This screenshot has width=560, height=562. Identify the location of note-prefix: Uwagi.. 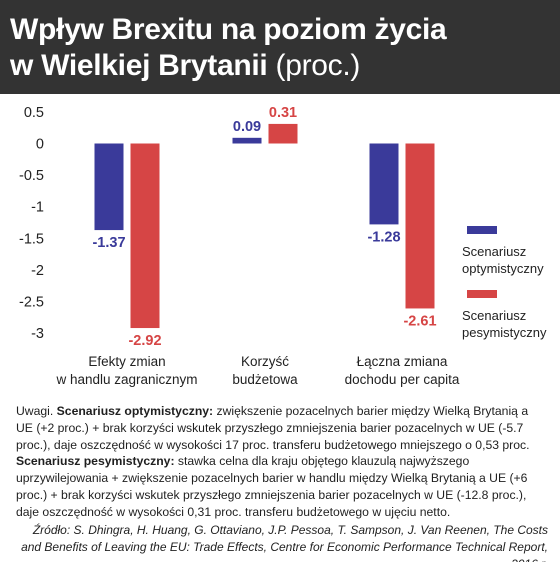
(35, 411).